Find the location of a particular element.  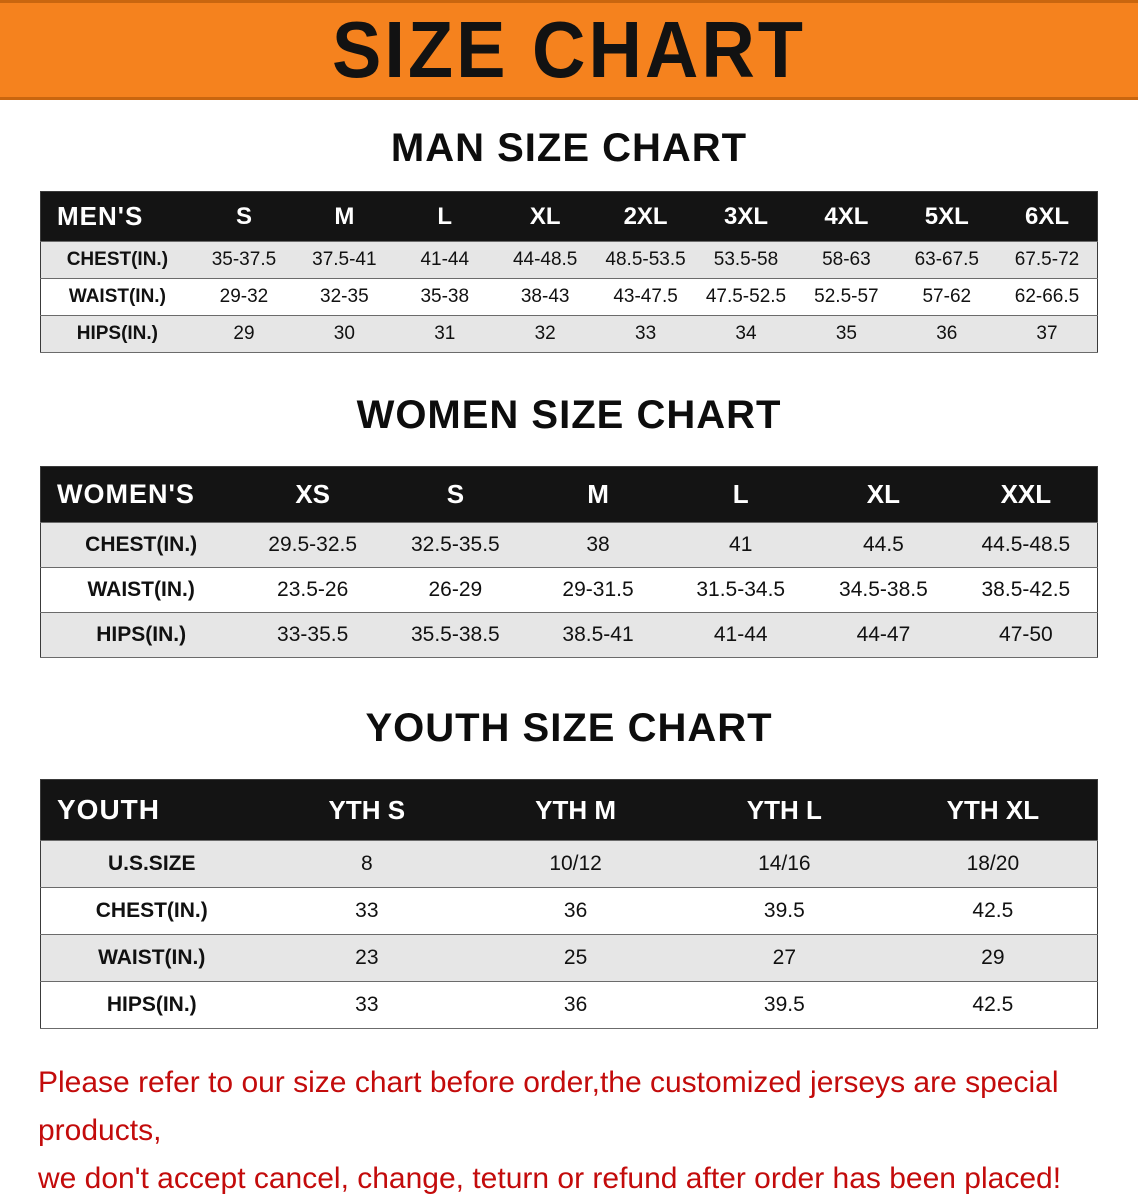

mens-section-heading: MAN SIZE CHART is located at coordinates (569, 148).